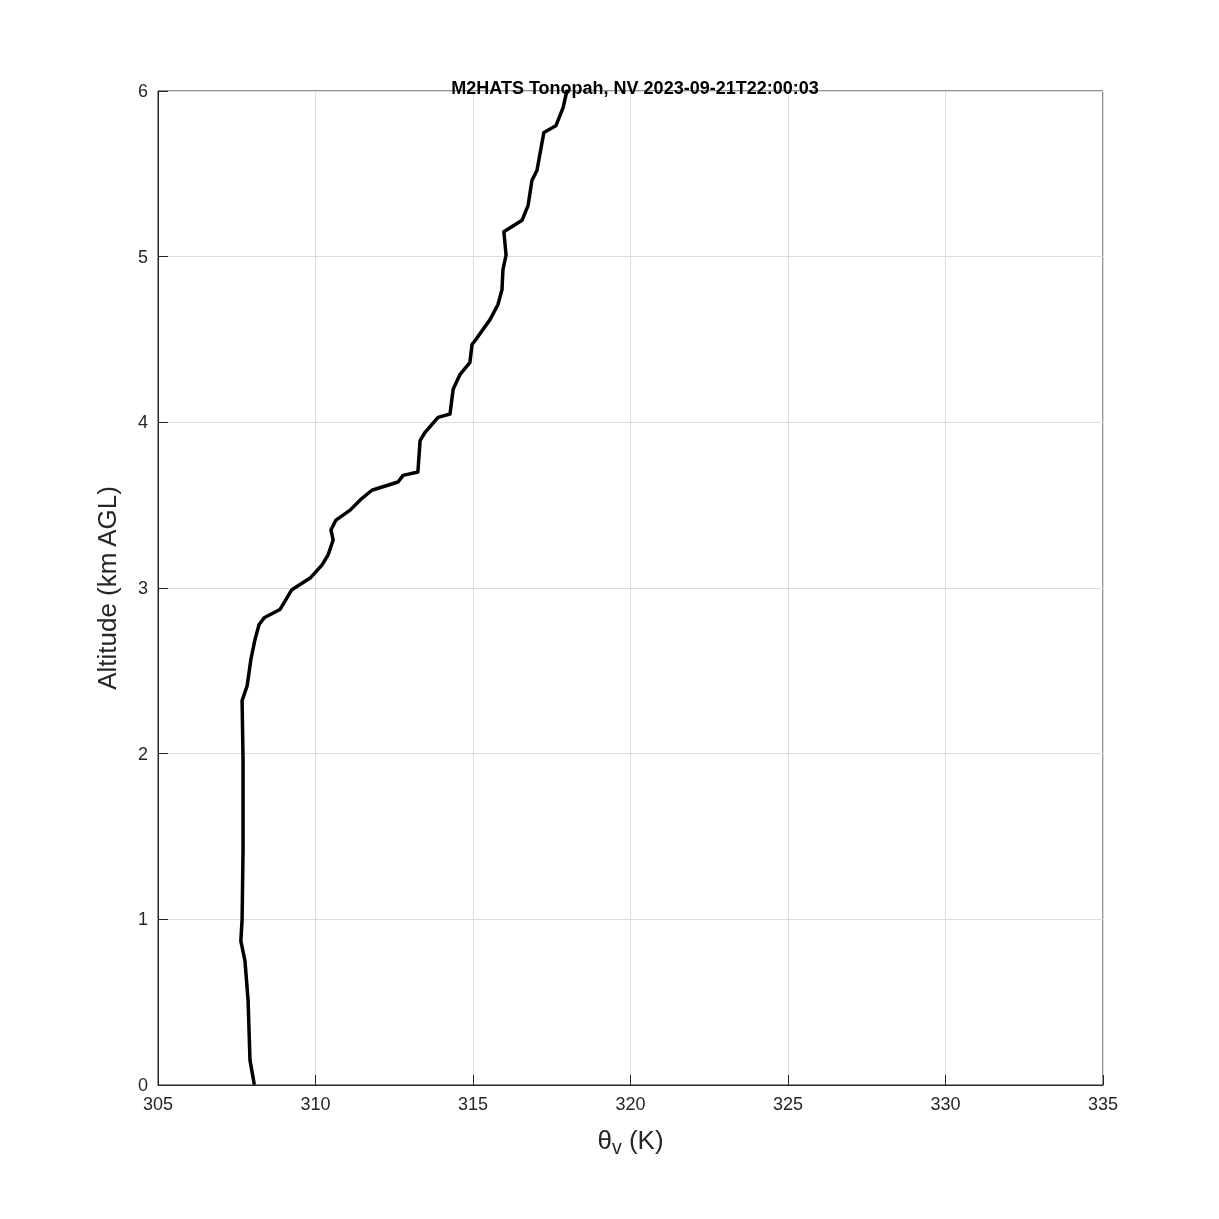 The width and height of the screenshot is (1219, 1219). I want to click on y-tick-label: 0, so click(142, 1085).